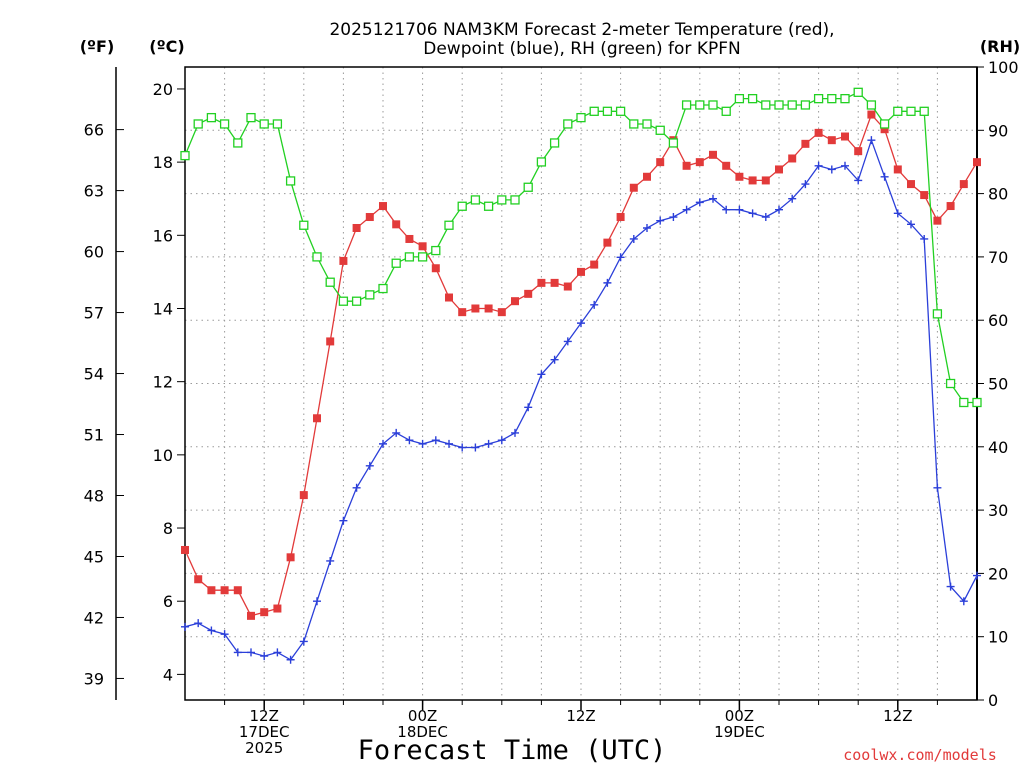 This screenshot has height=768, width=1024. Describe the element at coordinates (998, 637) in the screenshot. I see `rh-tick-label: 10` at that location.